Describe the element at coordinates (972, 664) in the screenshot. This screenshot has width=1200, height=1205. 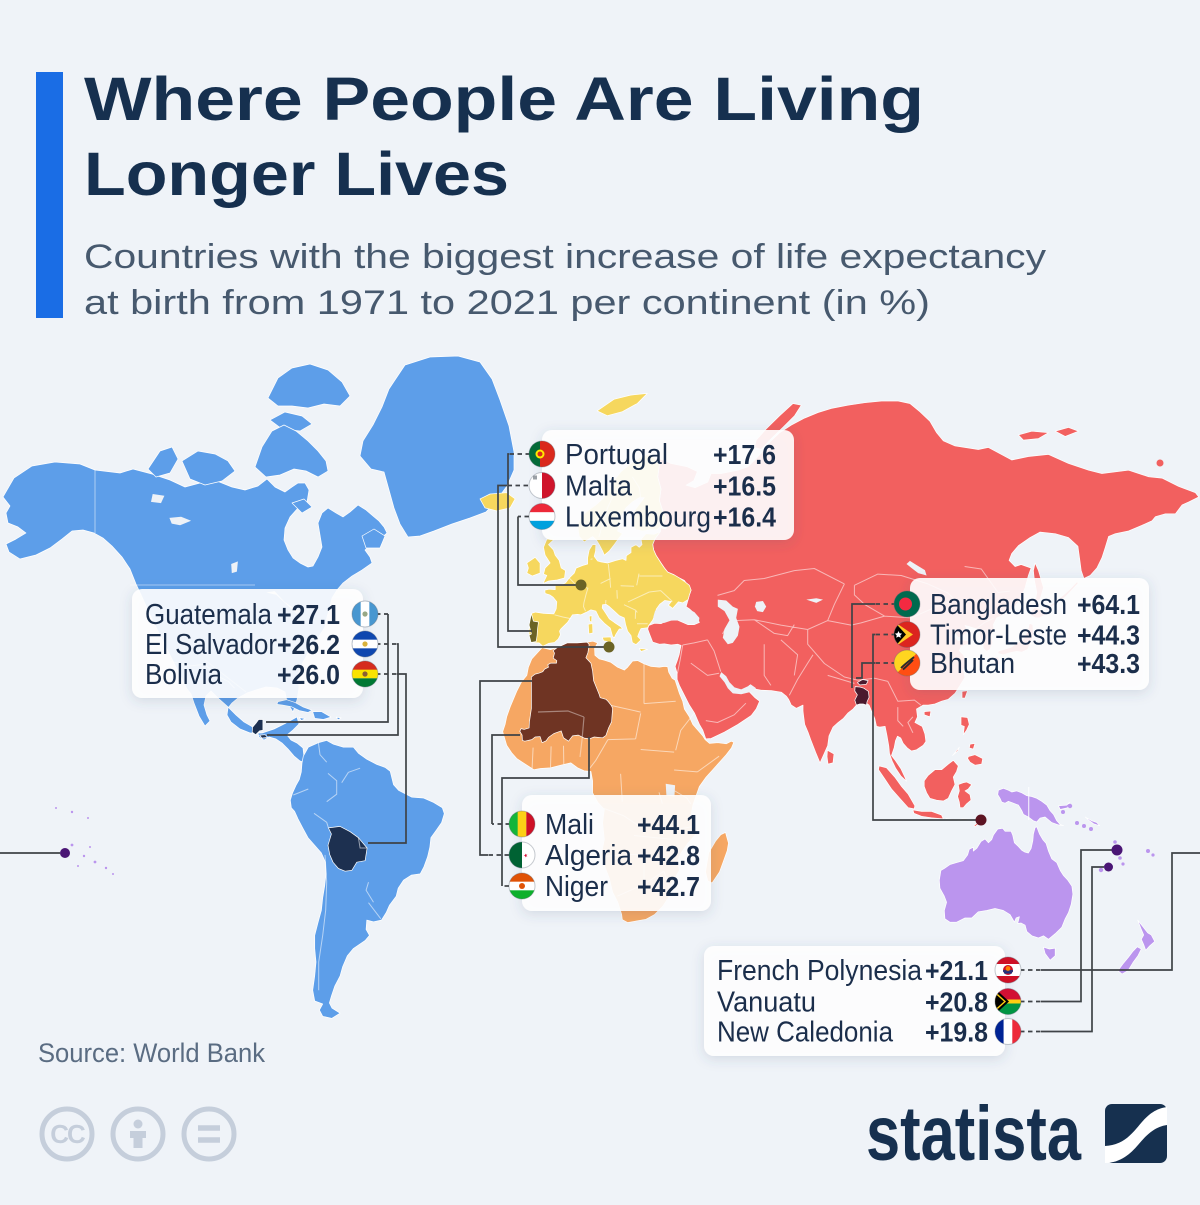
I see `svg-text: Bhutan` at that location.